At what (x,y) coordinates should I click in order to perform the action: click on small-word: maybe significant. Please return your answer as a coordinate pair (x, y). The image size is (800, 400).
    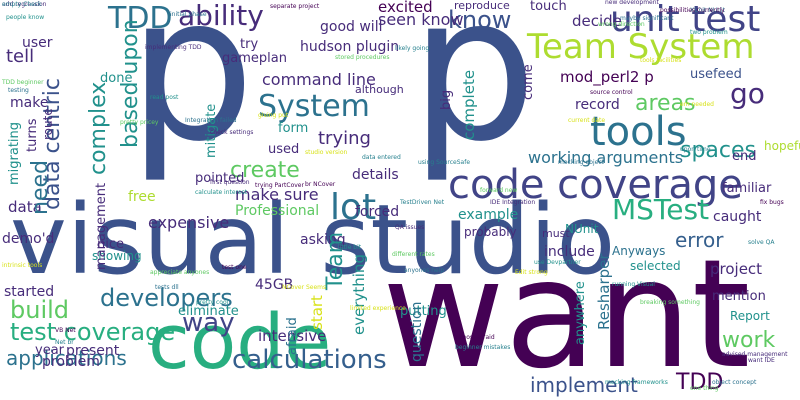
    Looking at the image, I should click on (647, 18).